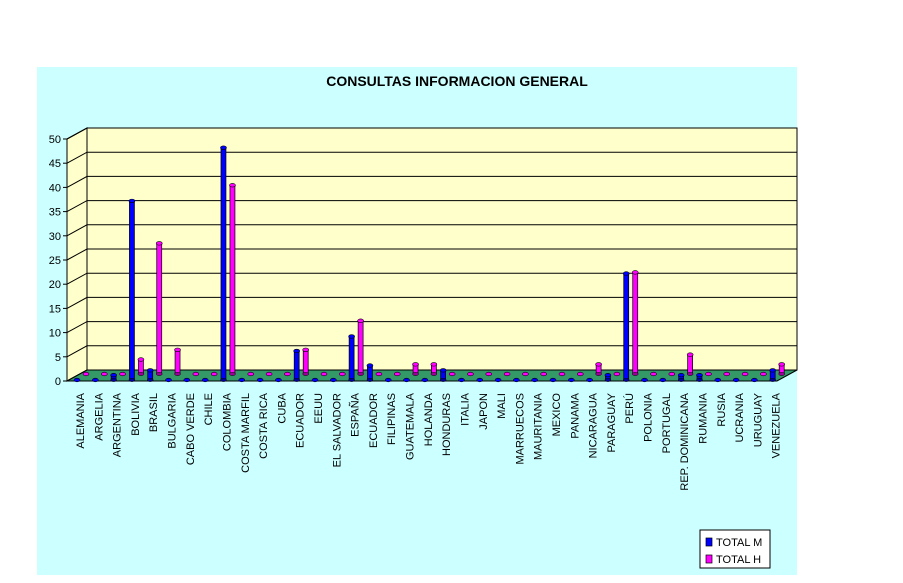  What do you see at coordinates (301, 420) in the screenshot?
I see `category-label: ECUADOR` at bounding box center [301, 420].